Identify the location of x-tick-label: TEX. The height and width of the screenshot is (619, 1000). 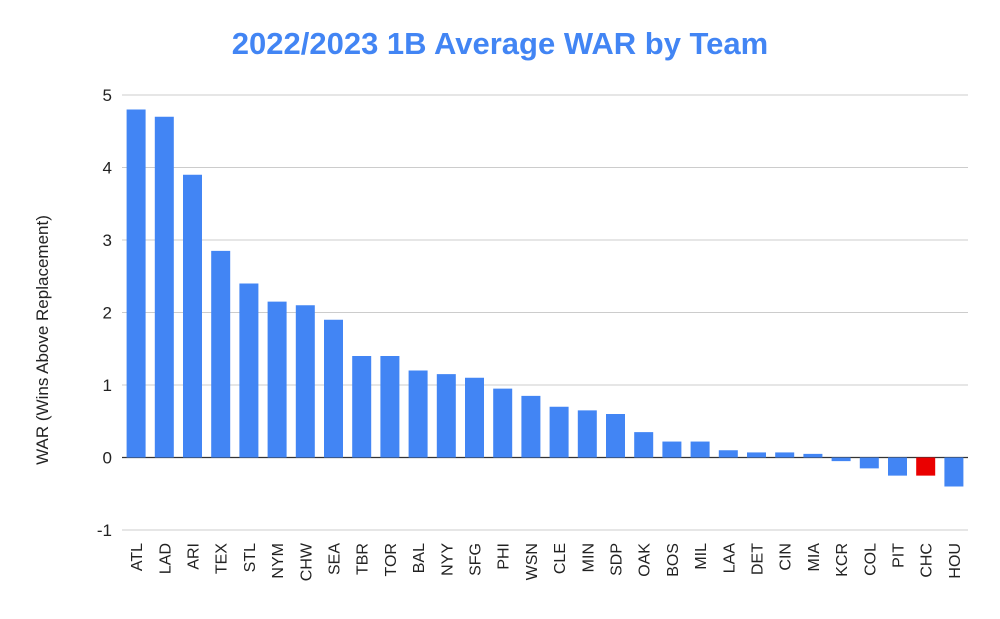
(222, 558).